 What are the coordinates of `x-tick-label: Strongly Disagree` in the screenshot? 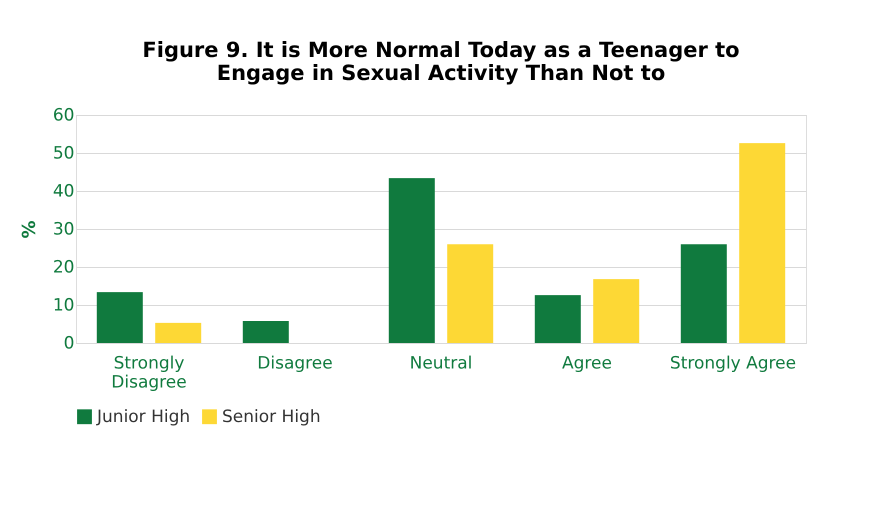 It's located at (149, 373).